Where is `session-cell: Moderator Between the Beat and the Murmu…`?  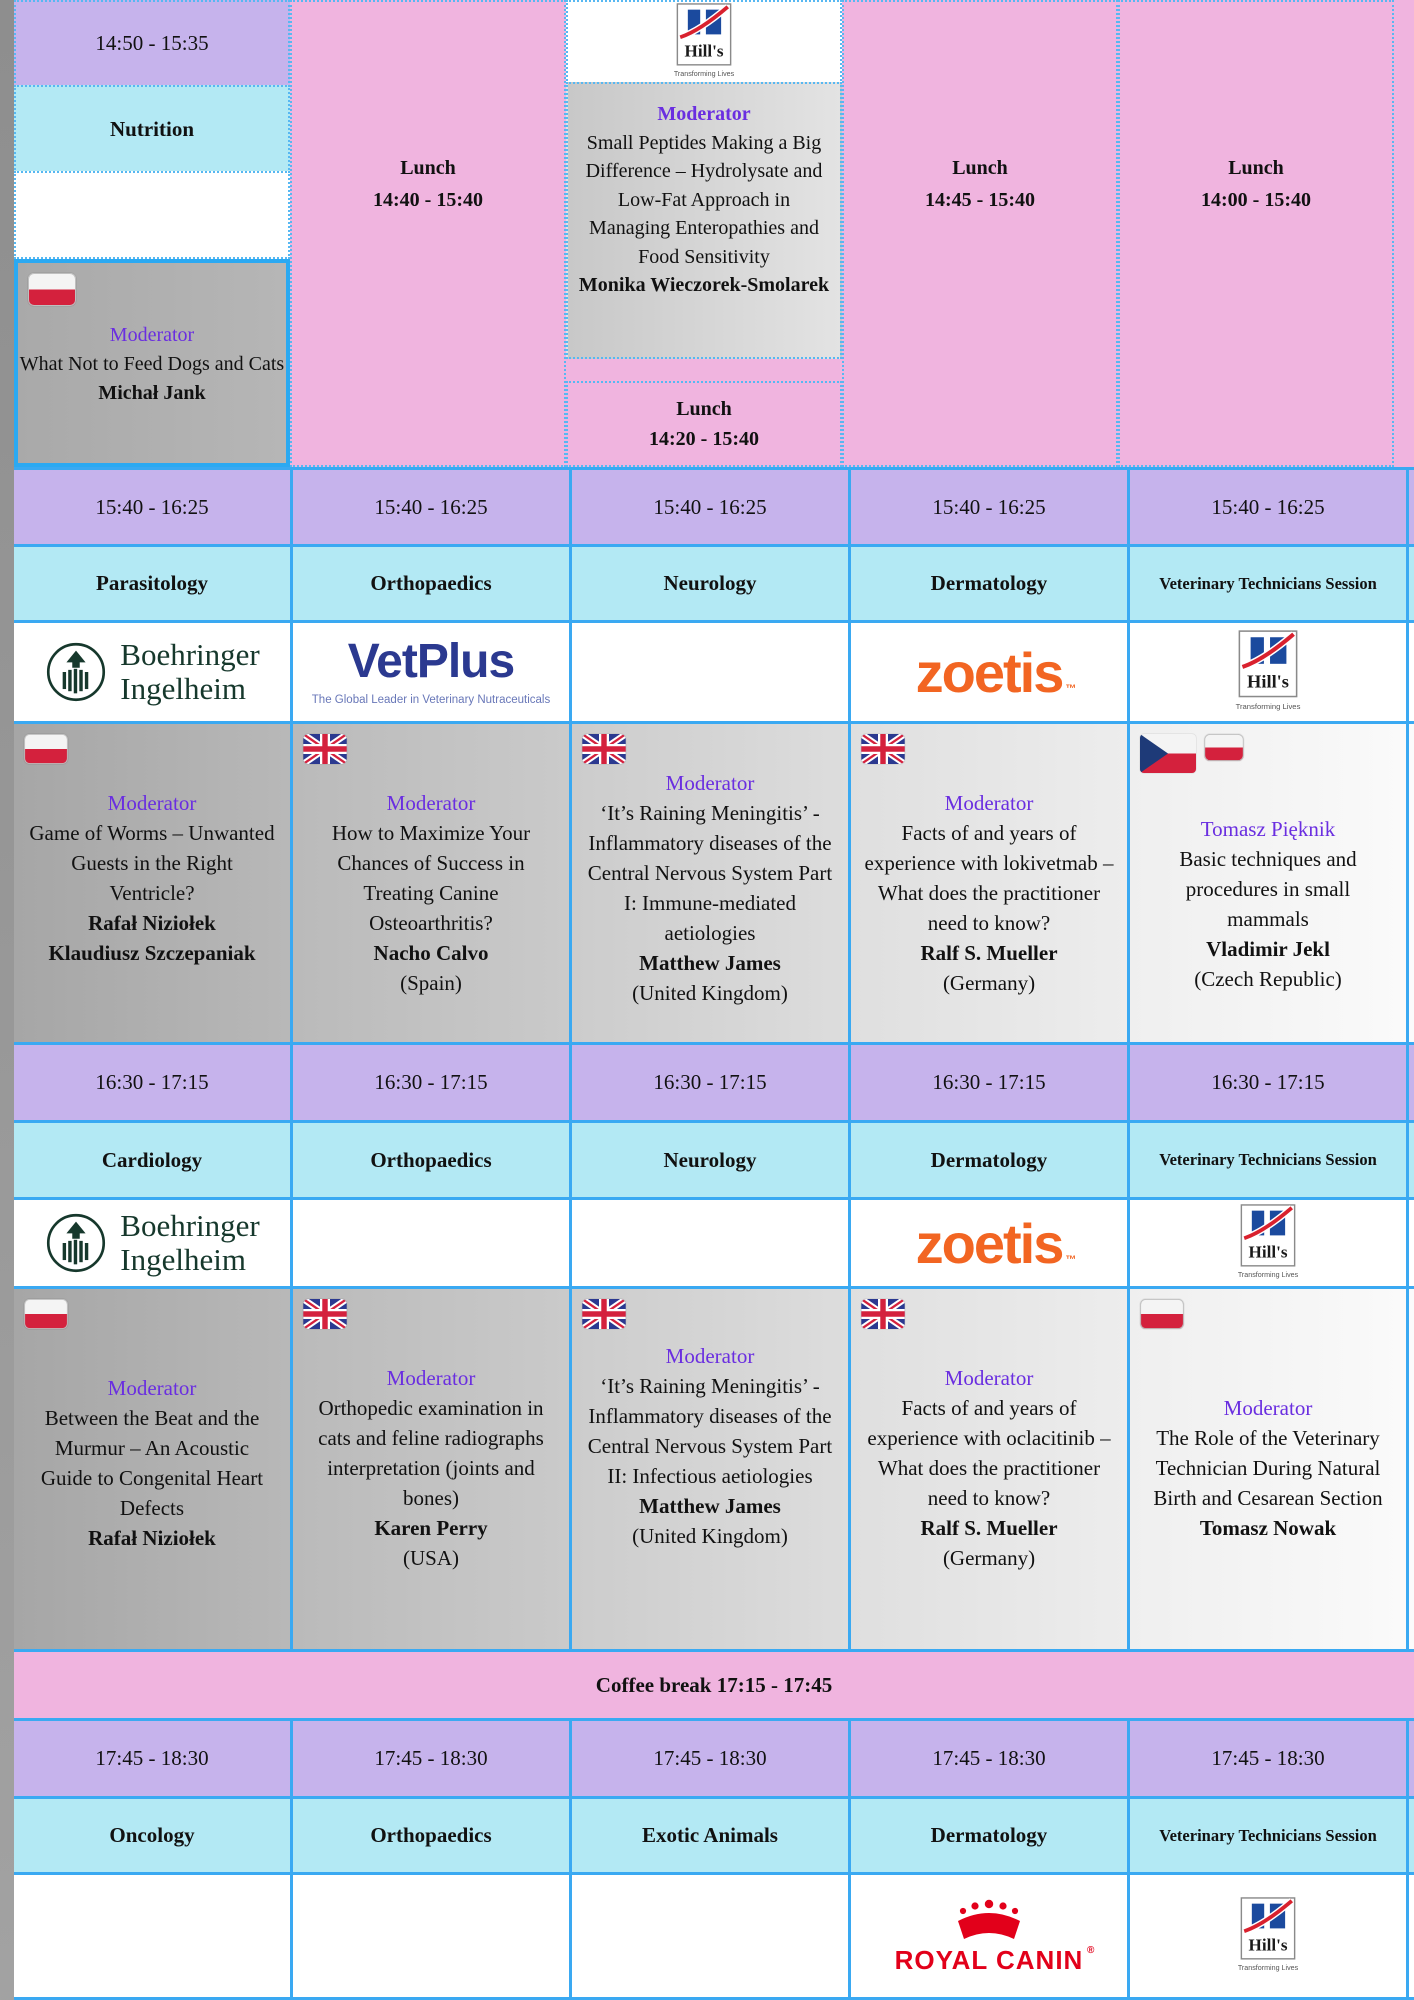
session-cell: Moderator Between the Beat and the Murmu… is located at coordinates (152, 1469).